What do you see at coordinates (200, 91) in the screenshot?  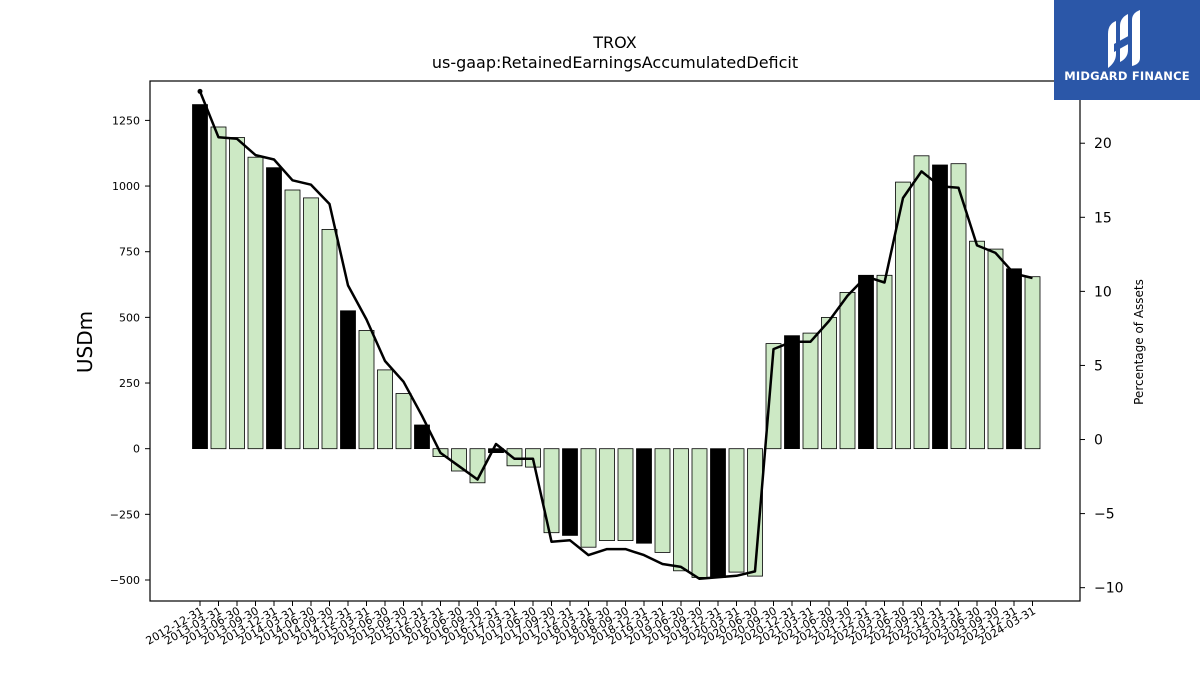 I see `line-start-point` at bounding box center [200, 91].